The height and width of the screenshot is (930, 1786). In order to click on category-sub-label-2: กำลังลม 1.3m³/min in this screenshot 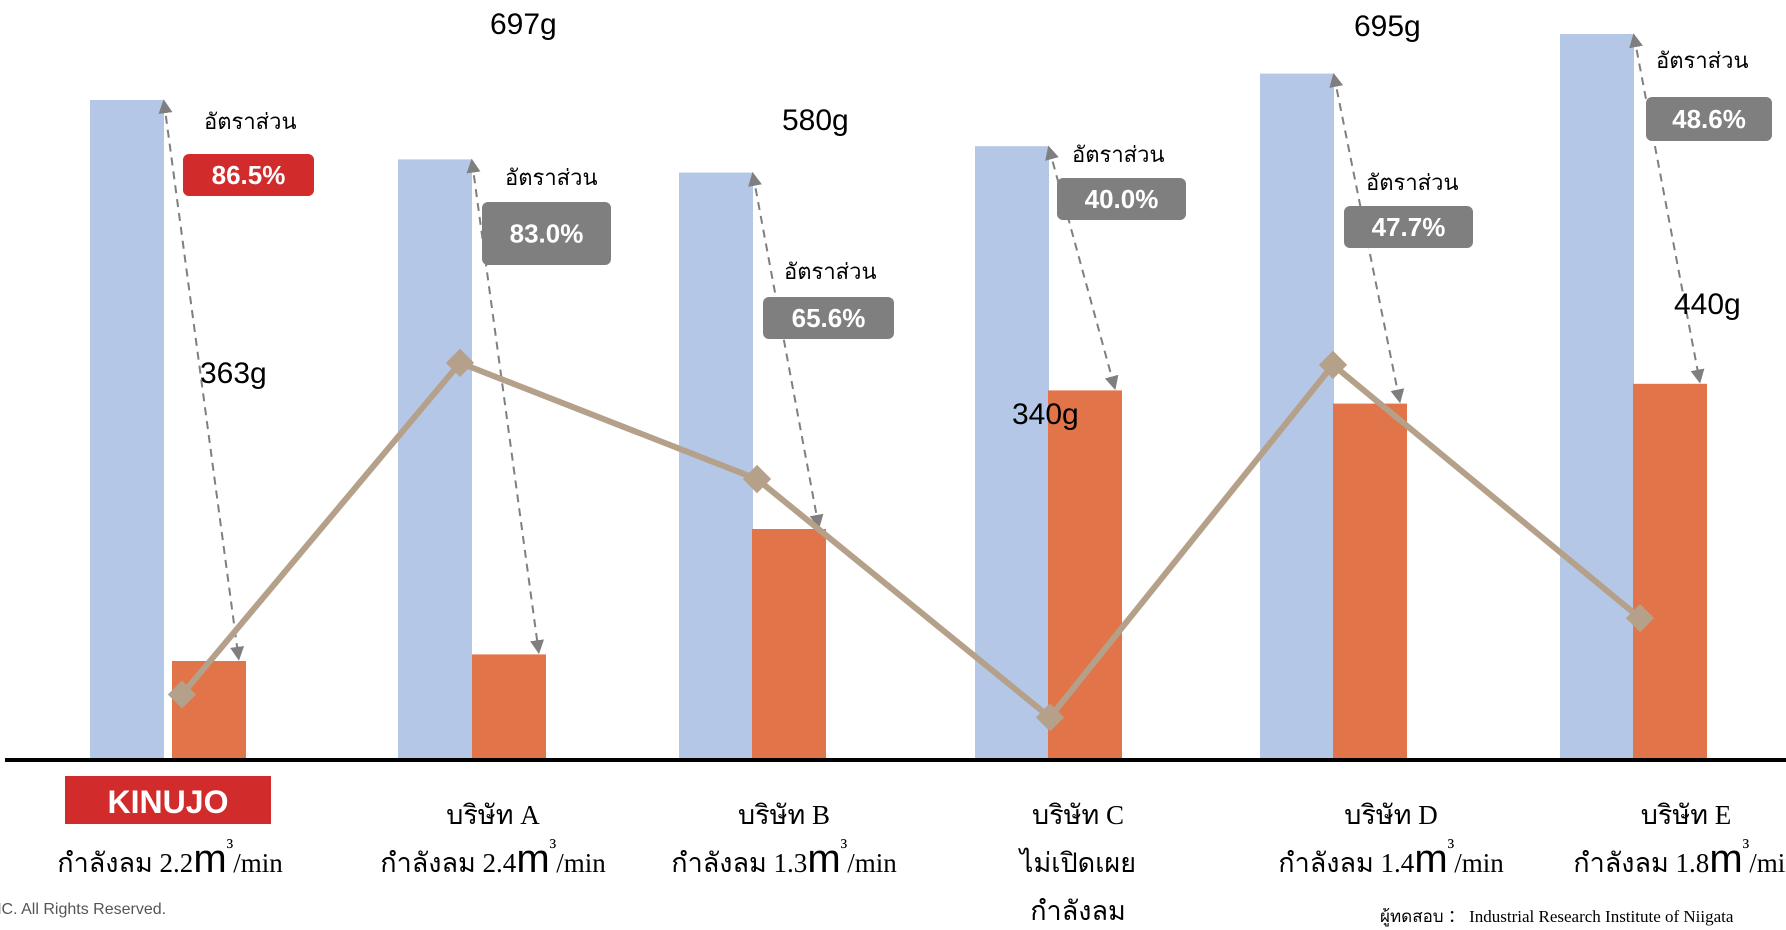, I will do `click(784, 857)`.